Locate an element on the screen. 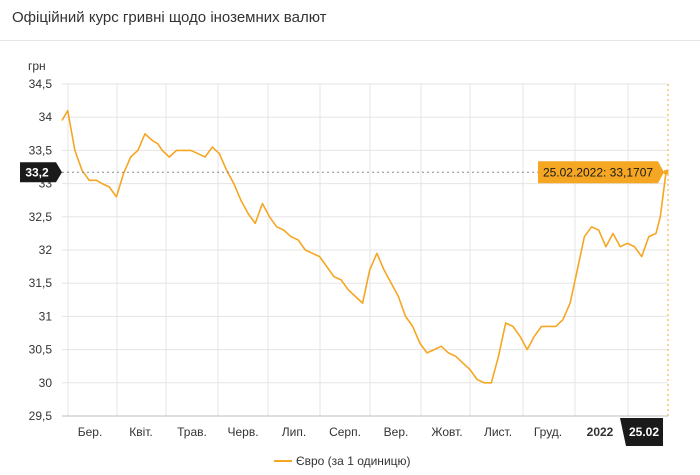 The width and height of the screenshot is (700, 475). x-tick-label: Вер. is located at coordinates (396, 432).